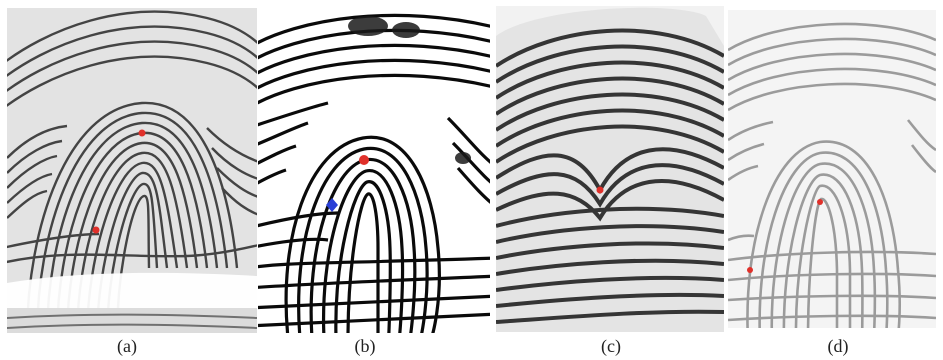  Describe the element at coordinates (365, 346) in the screenshot. I see `caption-b: (b)` at that location.